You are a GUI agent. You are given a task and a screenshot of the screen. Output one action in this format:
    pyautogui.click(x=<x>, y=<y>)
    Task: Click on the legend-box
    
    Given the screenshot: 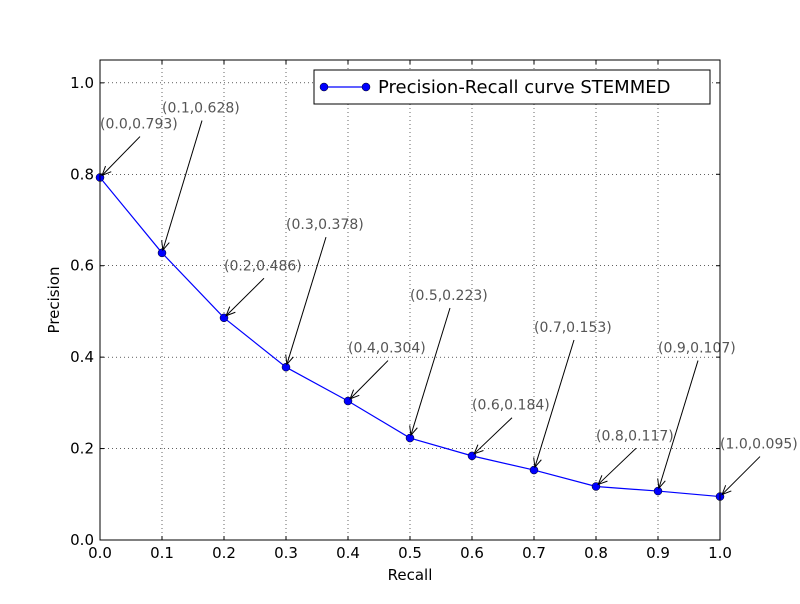 What is the action you would take?
    pyautogui.click(x=512, y=87)
    